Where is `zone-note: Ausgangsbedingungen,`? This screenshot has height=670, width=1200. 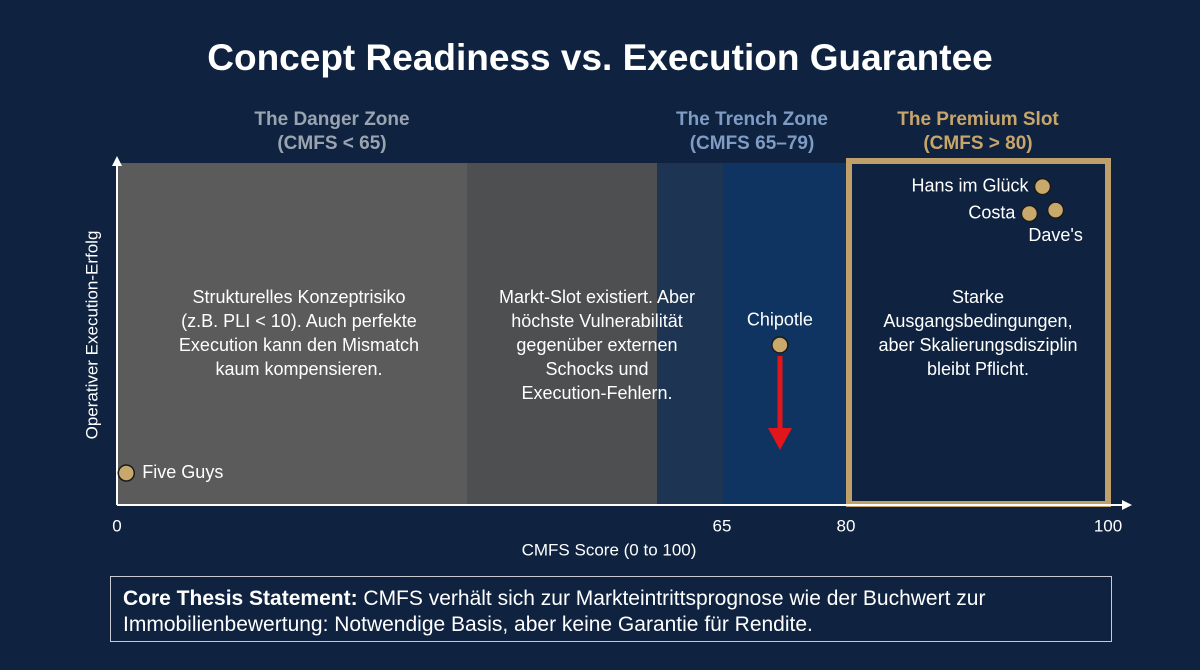 zone-note: Ausgangsbedingungen, is located at coordinates (977, 321).